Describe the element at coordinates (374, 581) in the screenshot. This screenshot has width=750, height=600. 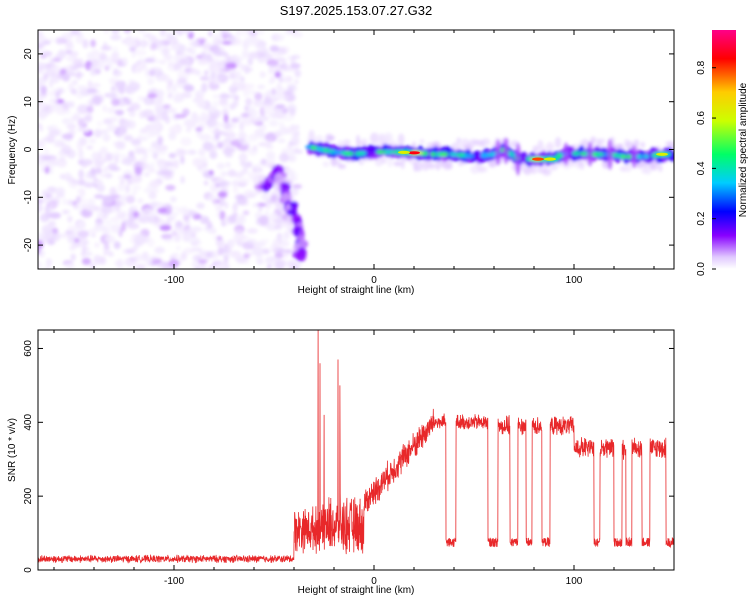
I see `x-tick-label: 0` at that location.